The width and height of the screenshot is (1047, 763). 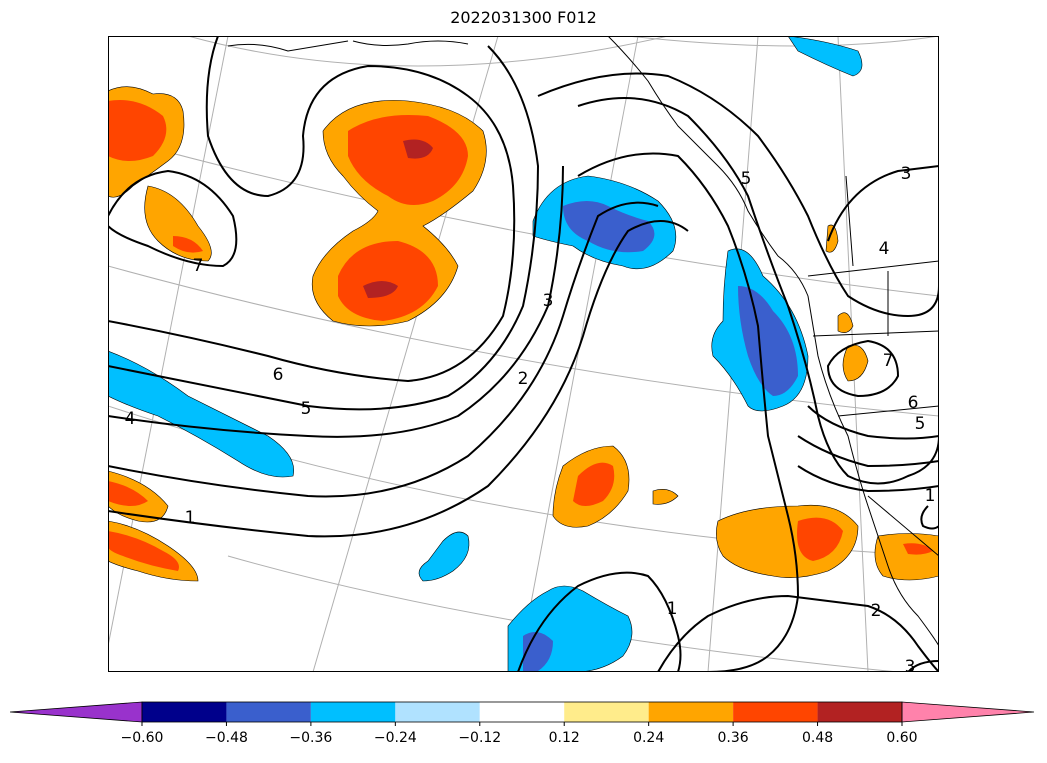 I want to click on colorbar-tick-label: 0.12, so click(x=564, y=738).